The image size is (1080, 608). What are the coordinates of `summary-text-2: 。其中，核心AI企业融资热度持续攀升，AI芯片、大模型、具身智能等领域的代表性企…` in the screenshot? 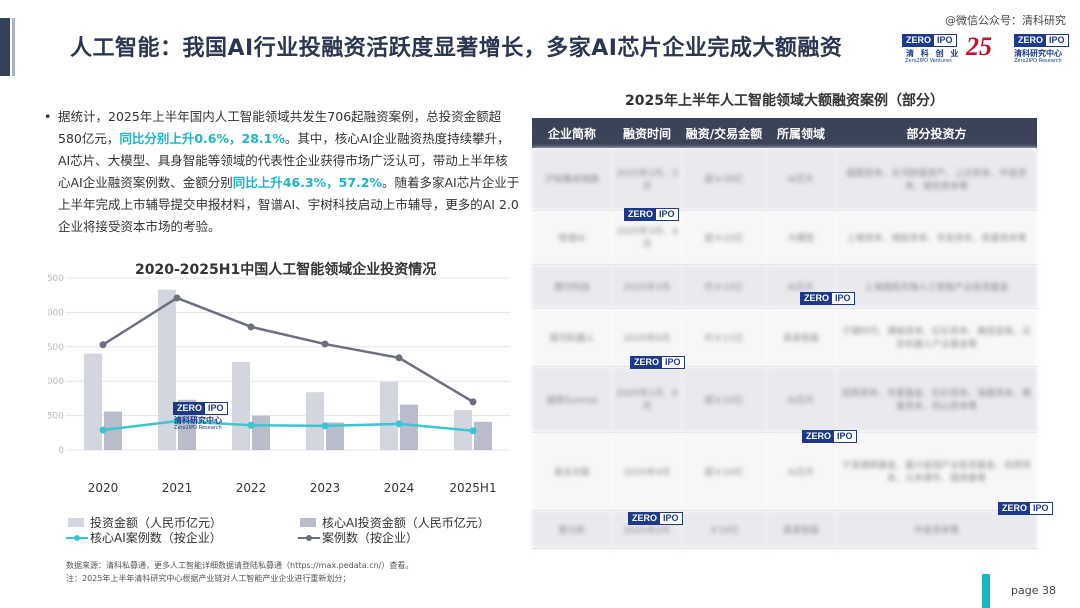 It's located at (284, 160).